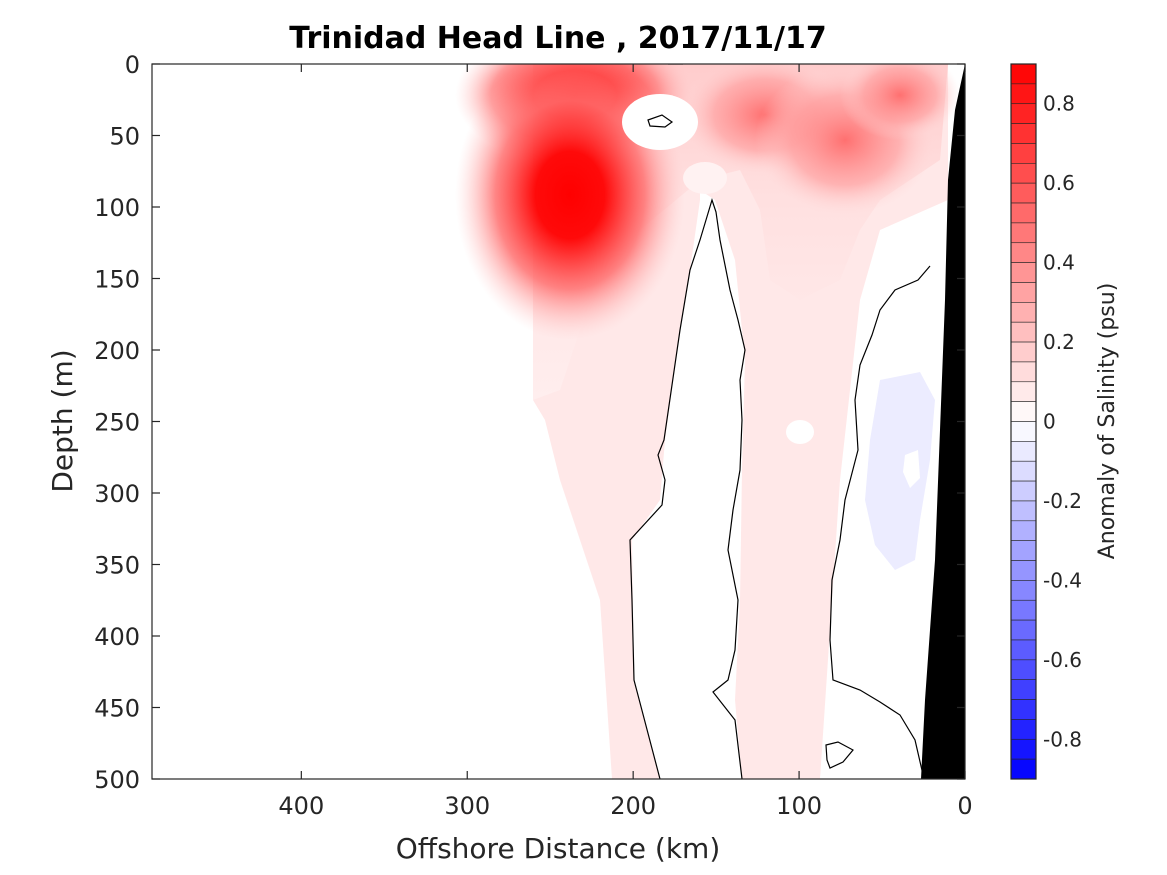 The width and height of the screenshot is (1167, 875). I want to click on contour-coastal, so click(880, 522).